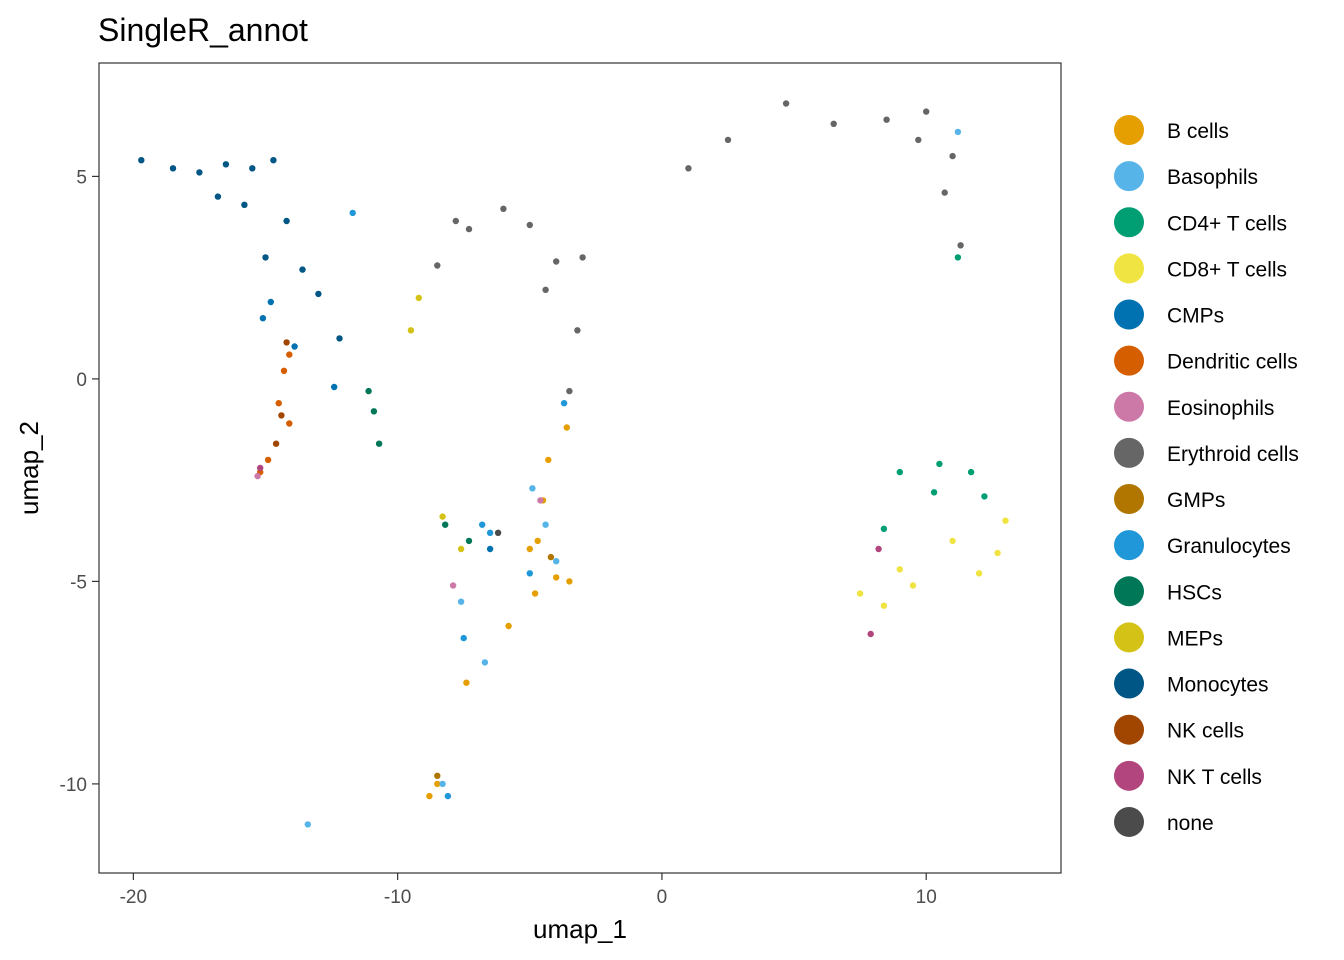 Image resolution: width=1344 pixels, height=960 pixels. Describe the element at coordinates (1218, 685) in the screenshot. I see `legend-label-monocytes: Monocytes` at that location.